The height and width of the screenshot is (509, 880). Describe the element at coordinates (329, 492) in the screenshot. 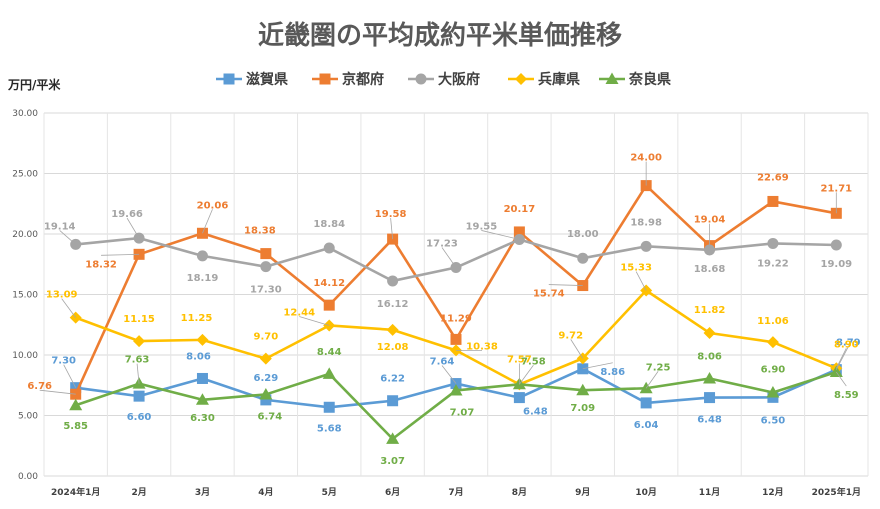

I see `x-tick-label: 5月` at that location.